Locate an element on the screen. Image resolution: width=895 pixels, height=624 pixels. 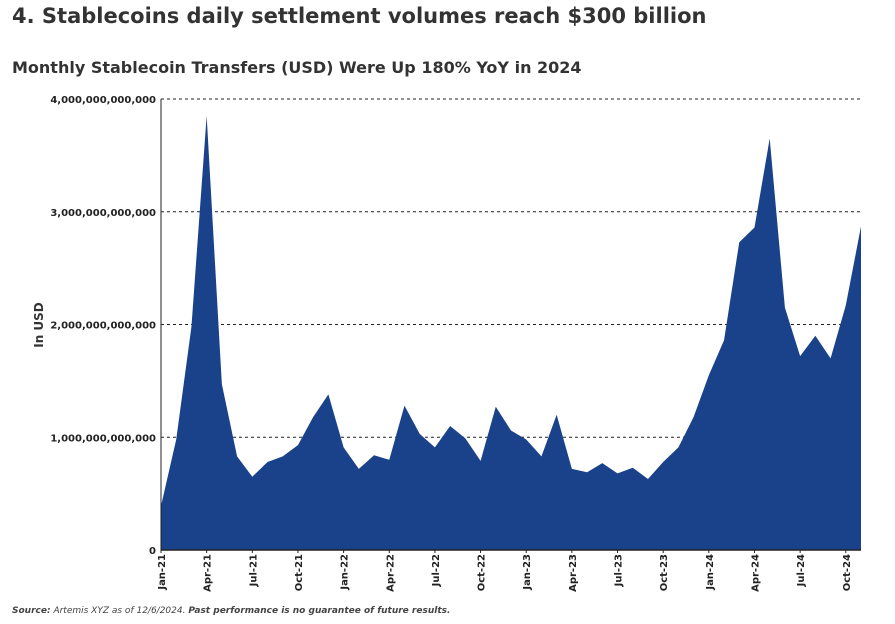
x-tick-label: Oct-22 is located at coordinates (482, 572).